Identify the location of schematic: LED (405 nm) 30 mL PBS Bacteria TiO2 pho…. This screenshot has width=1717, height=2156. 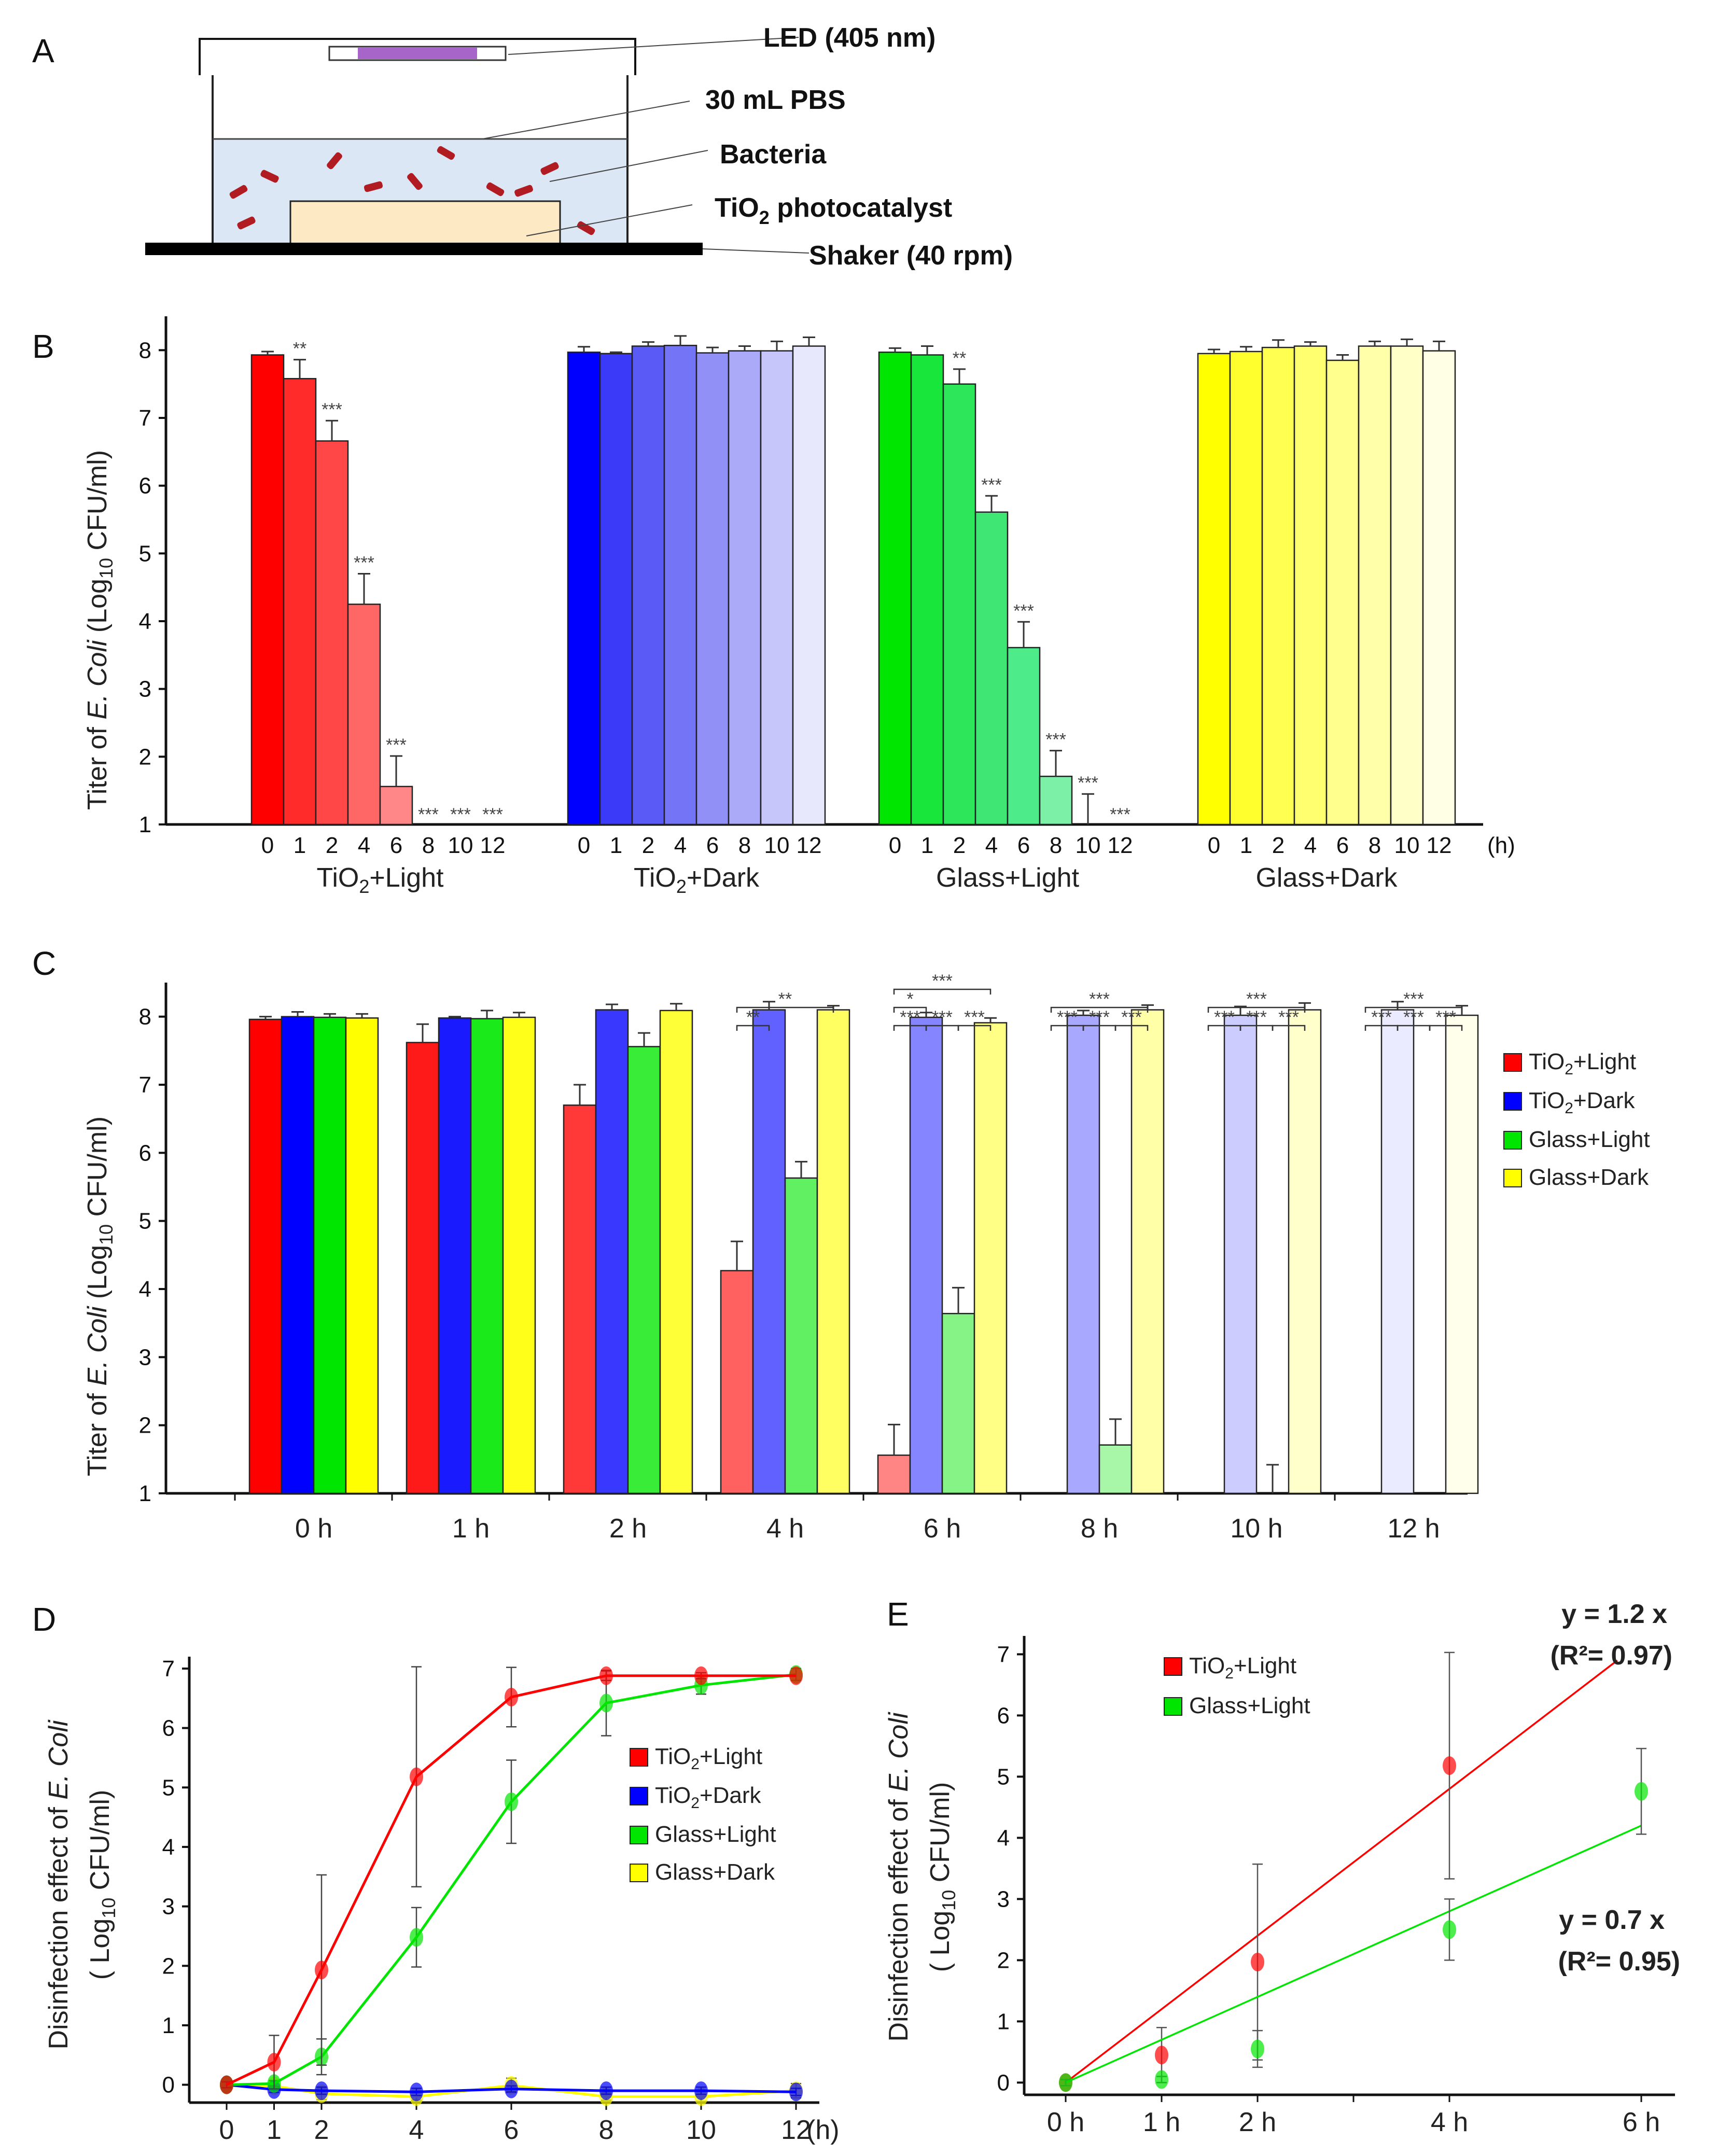
(579, 147).